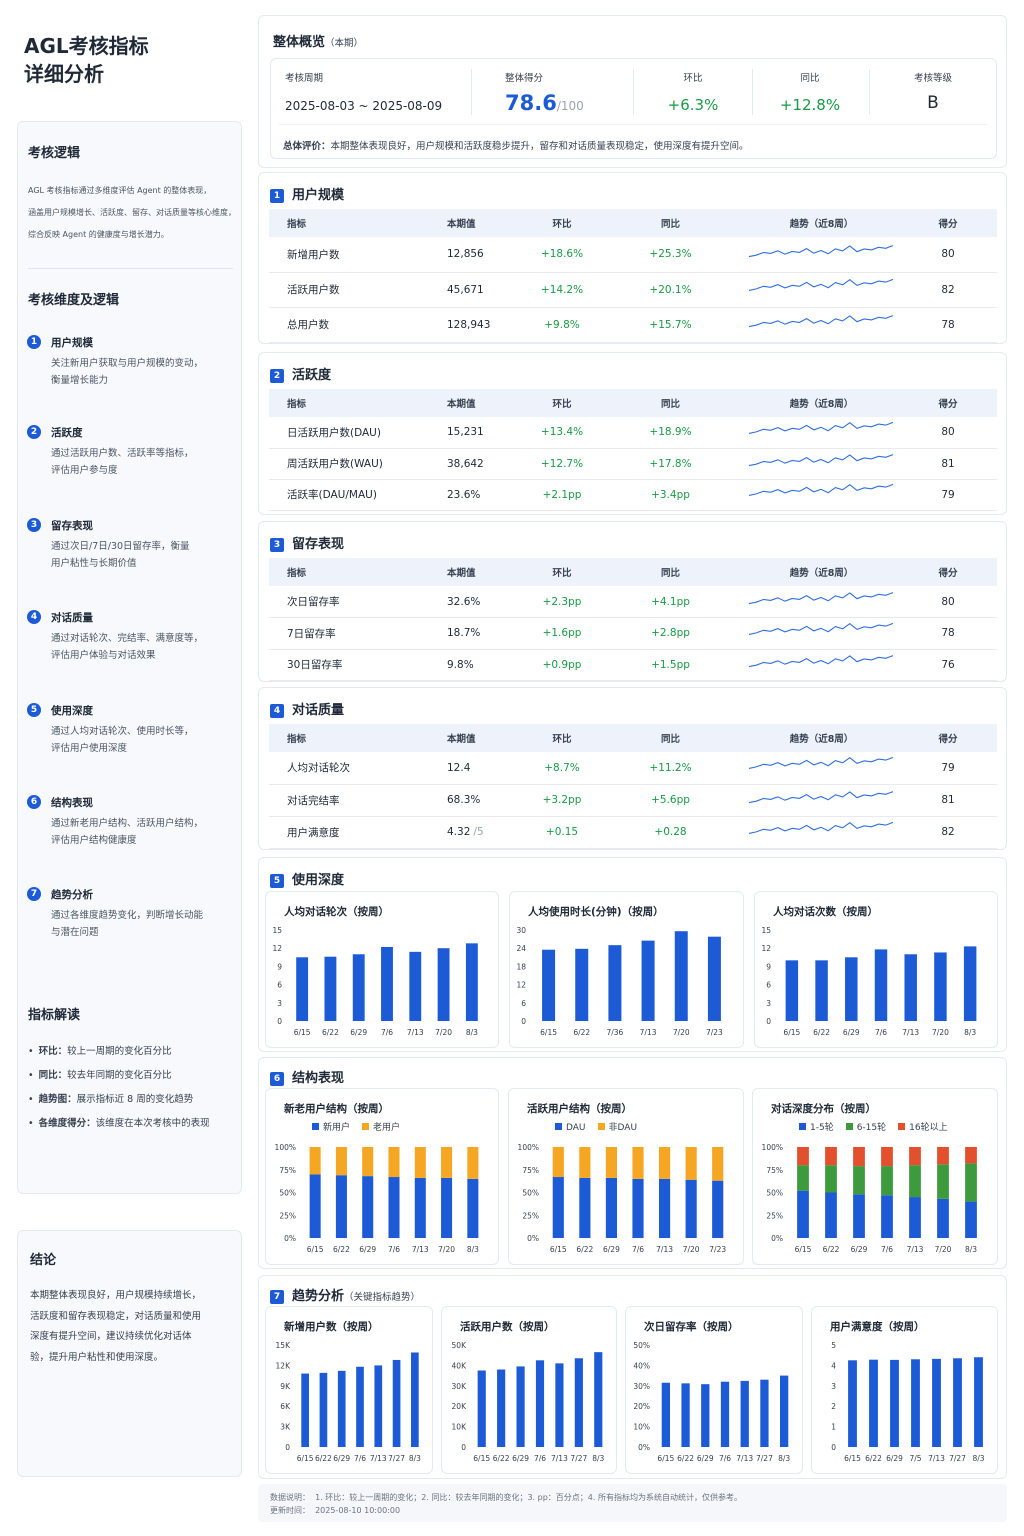  Describe the element at coordinates (821, 665) in the screenshot. I see `trend-sparkline-cell` at that location.